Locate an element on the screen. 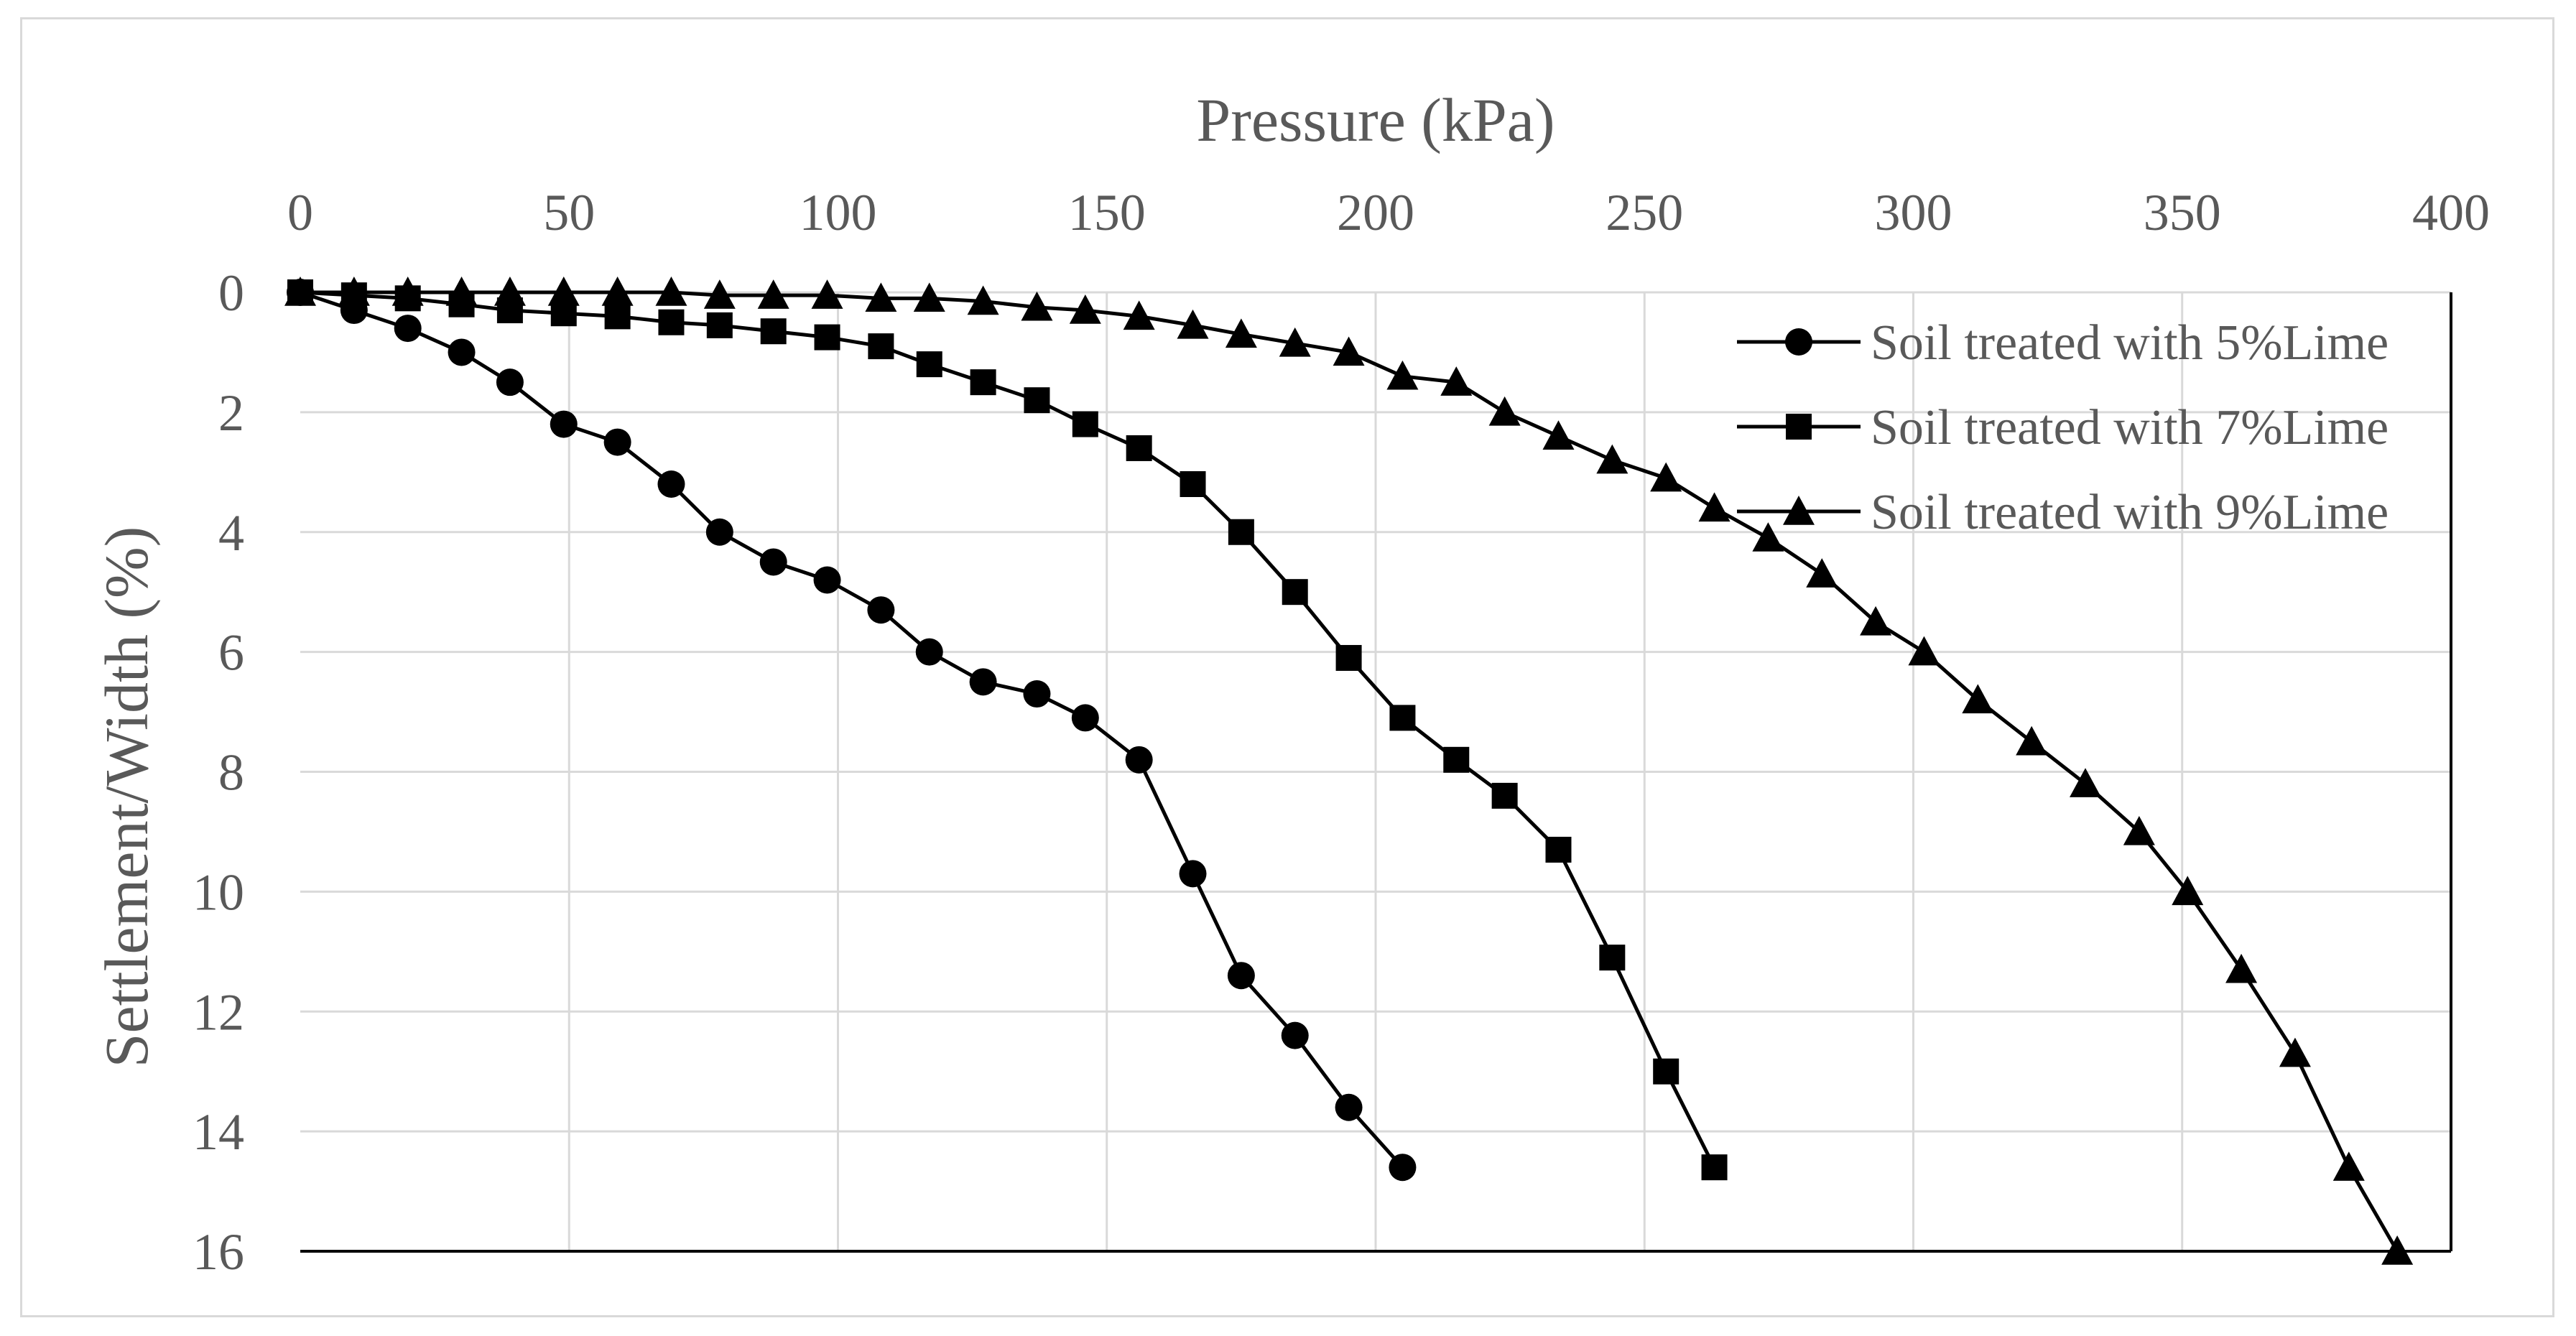 The width and height of the screenshot is (2576, 1336). y-tick-label: 10 is located at coordinates (218, 892).